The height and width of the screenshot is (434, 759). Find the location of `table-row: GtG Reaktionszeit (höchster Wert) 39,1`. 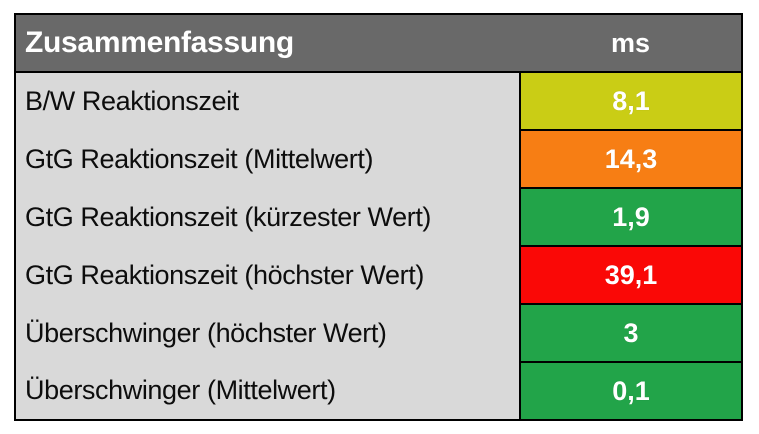

table-row: GtG Reaktionszeit (höchster Wert) 39,1 is located at coordinates (378, 275).